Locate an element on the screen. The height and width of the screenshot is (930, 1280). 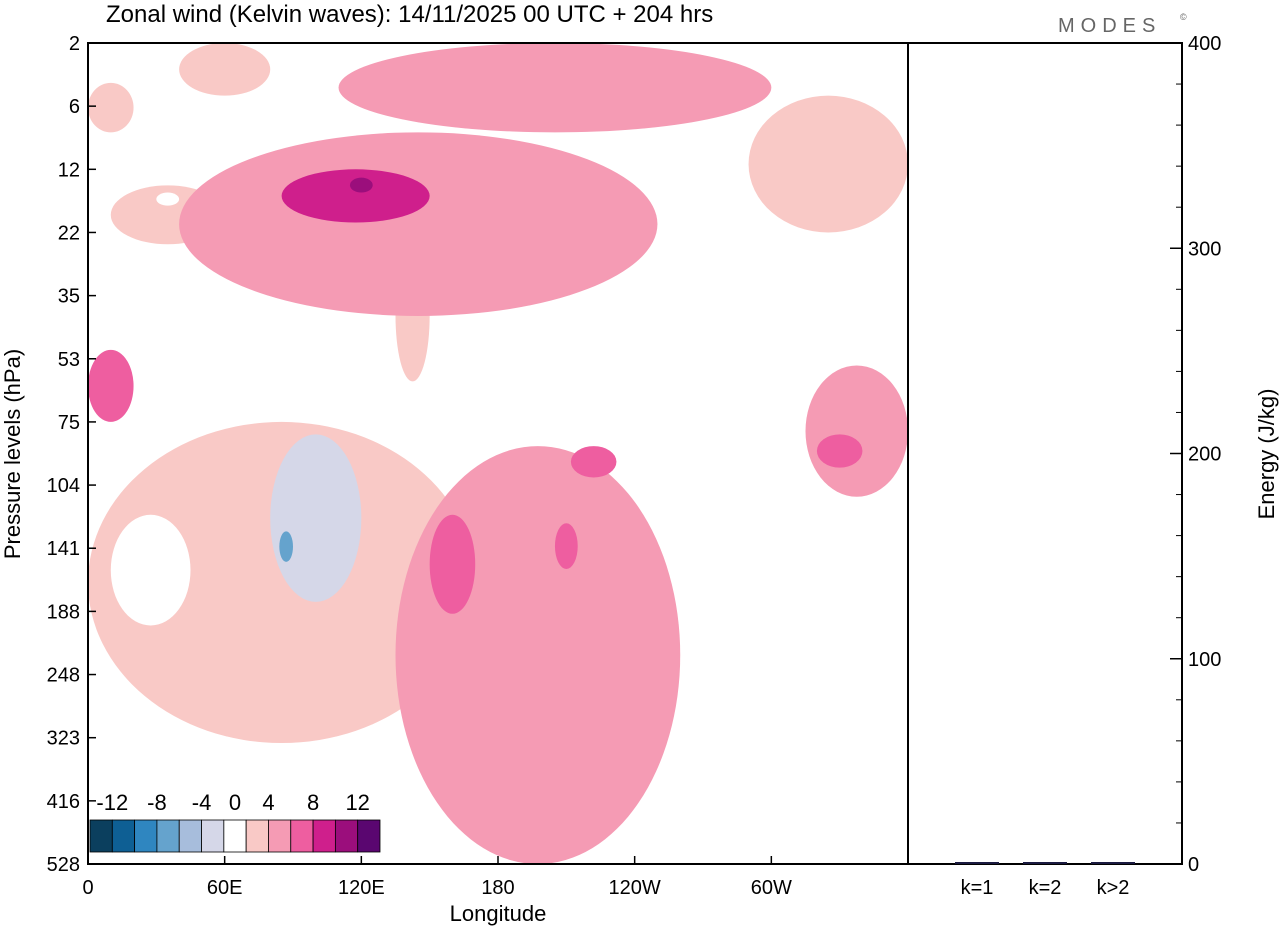
pressure-tick-label: 75 is located at coordinates (69, 423).